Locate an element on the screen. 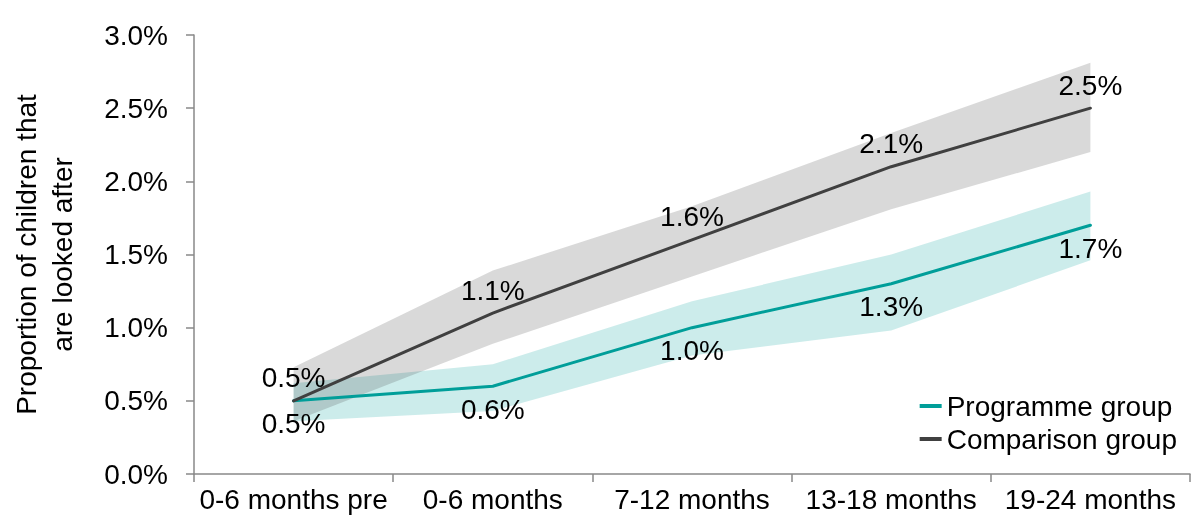 The width and height of the screenshot is (1196, 526). data-label: 1.6% is located at coordinates (692, 217).